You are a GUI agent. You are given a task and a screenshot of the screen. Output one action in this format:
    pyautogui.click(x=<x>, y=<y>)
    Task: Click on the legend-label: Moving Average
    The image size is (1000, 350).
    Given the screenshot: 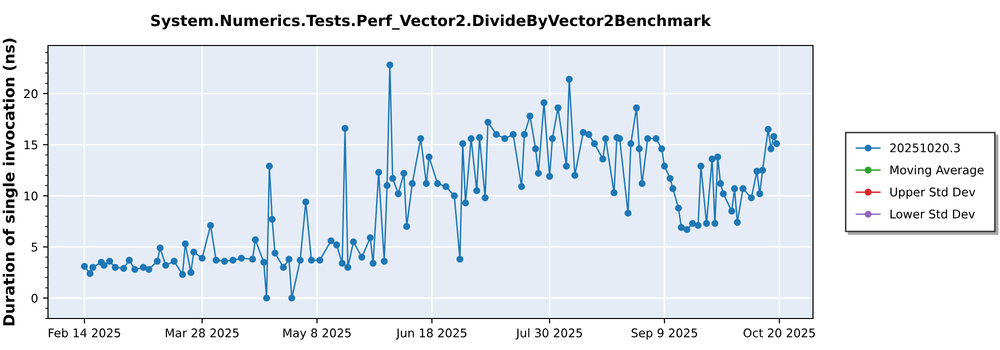 What is the action you would take?
    pyautogui.click(x=937, y=171)
    